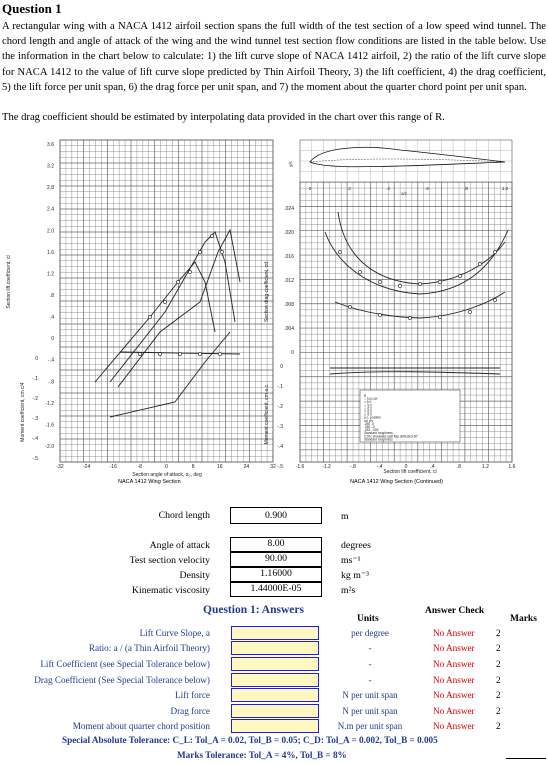 The width and height of the screenshot is (548, 764). I want to click on input-unit: kg m⁻³, so click(355, 575).